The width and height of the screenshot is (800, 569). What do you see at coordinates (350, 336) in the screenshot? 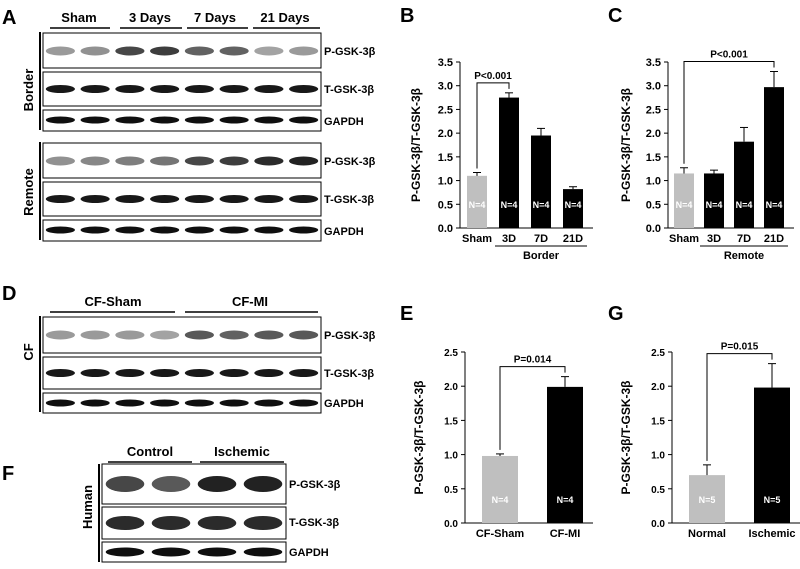
I see `blot-d-label-p: P-GSK-3β` at bounding box center [350, 336].